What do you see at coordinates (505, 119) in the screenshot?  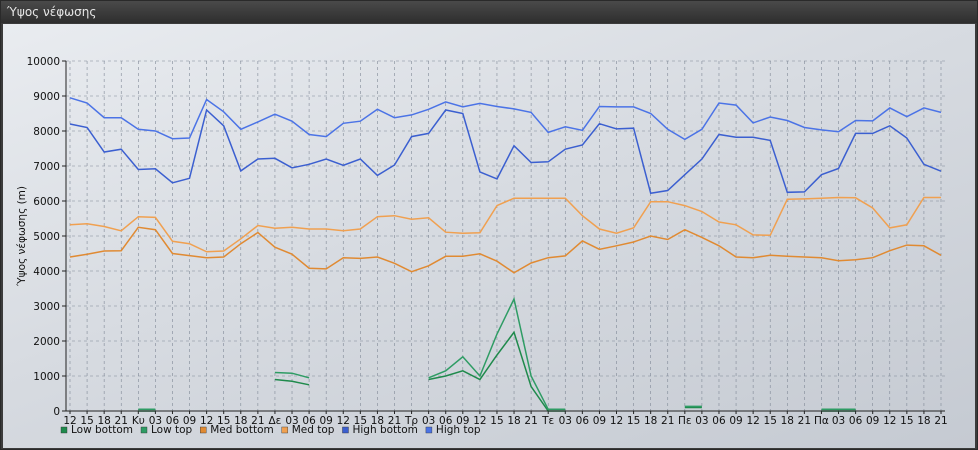 I see `series-line-high-top` at bounding box center [505, 119].